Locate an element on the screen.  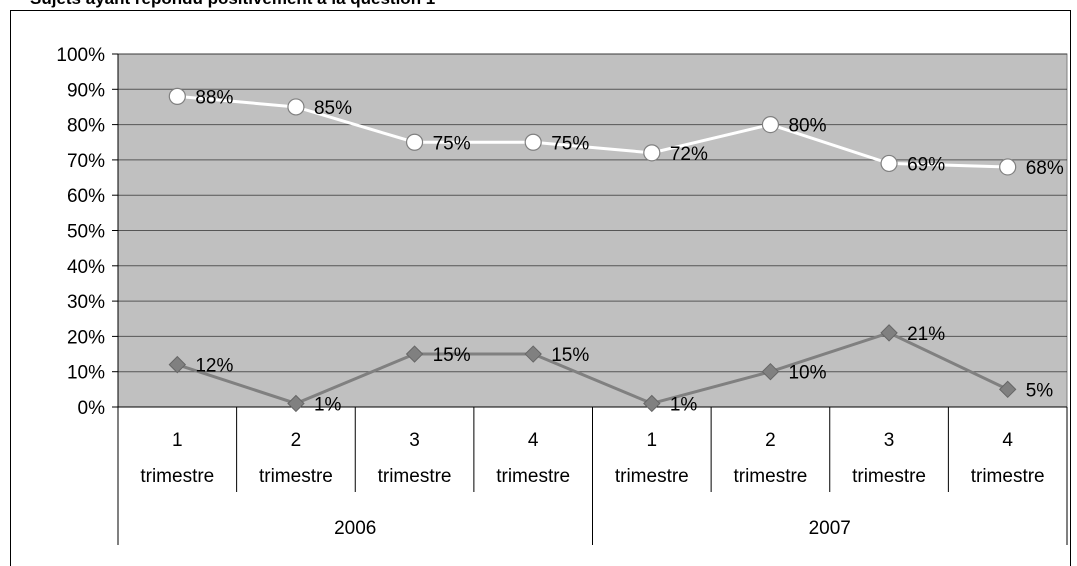
y-tick-label: 70% is located at coordinates (86, 161).